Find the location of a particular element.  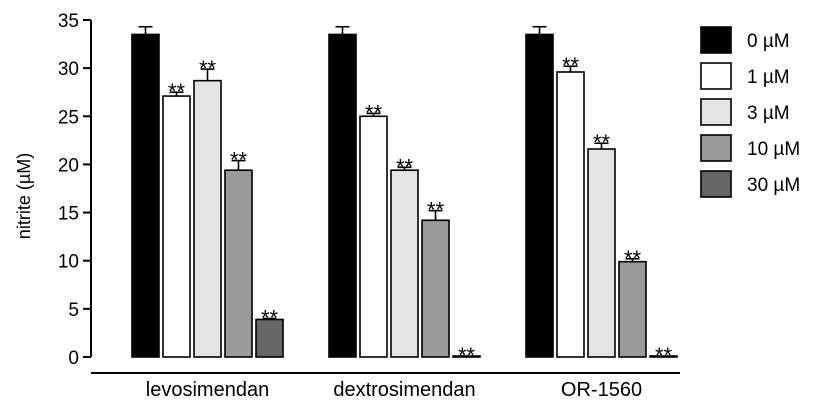

y-tick-label: 25 is located at coordinates (68, 117).